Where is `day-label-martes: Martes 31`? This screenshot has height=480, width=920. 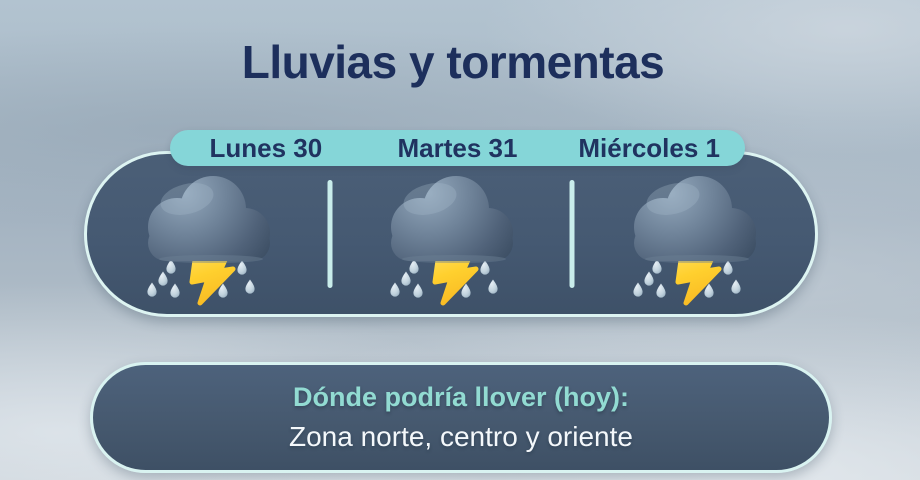 day-label-martes: Martes 31 is located at coordinates (457, 148).